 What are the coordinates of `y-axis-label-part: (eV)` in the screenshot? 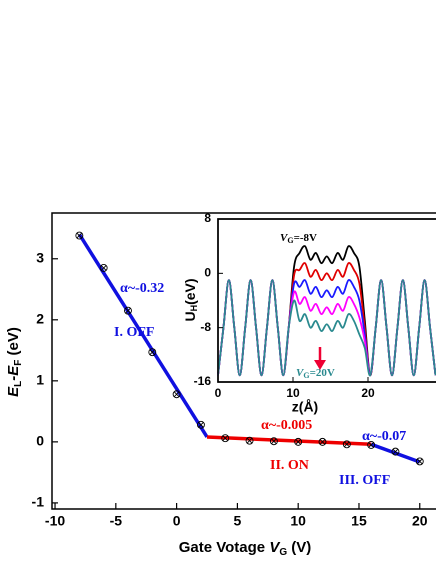 It's located at (13, 343).